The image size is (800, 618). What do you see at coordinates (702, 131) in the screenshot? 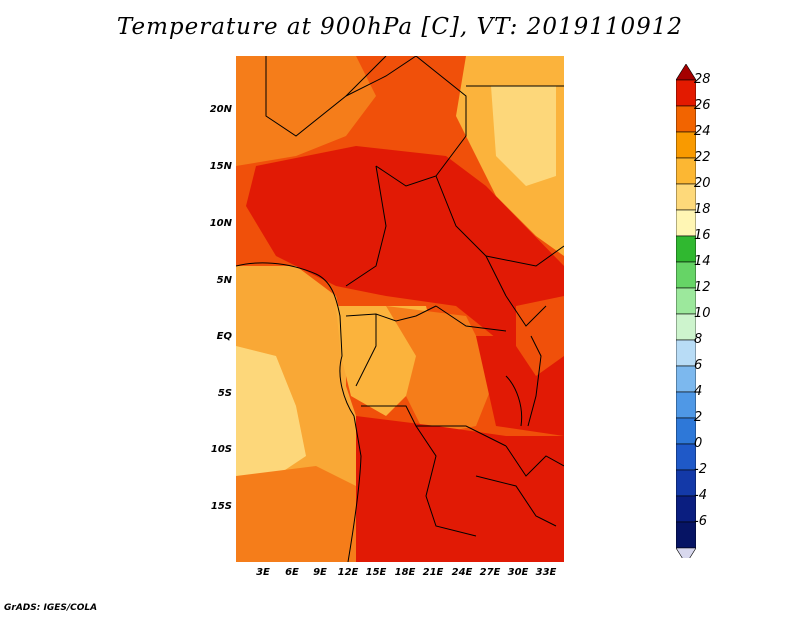
I see `colorbar-tick-label: 24` at bounding box center [702, 131].